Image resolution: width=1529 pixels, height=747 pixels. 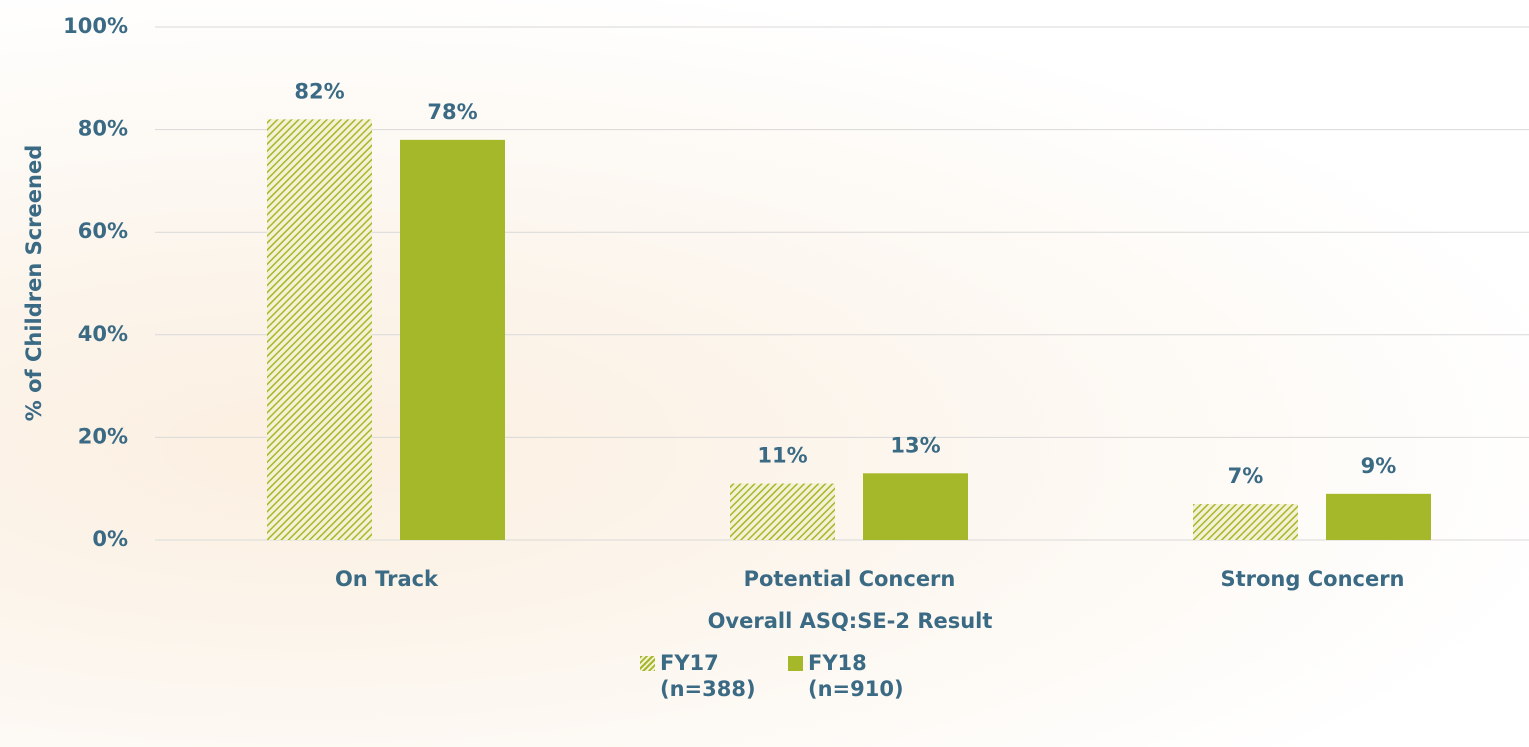 What do you see at coordinates (850, 579) in the screenshot?
I see `x-tick-label: Potential Concern` at bounding box center [850, 579].